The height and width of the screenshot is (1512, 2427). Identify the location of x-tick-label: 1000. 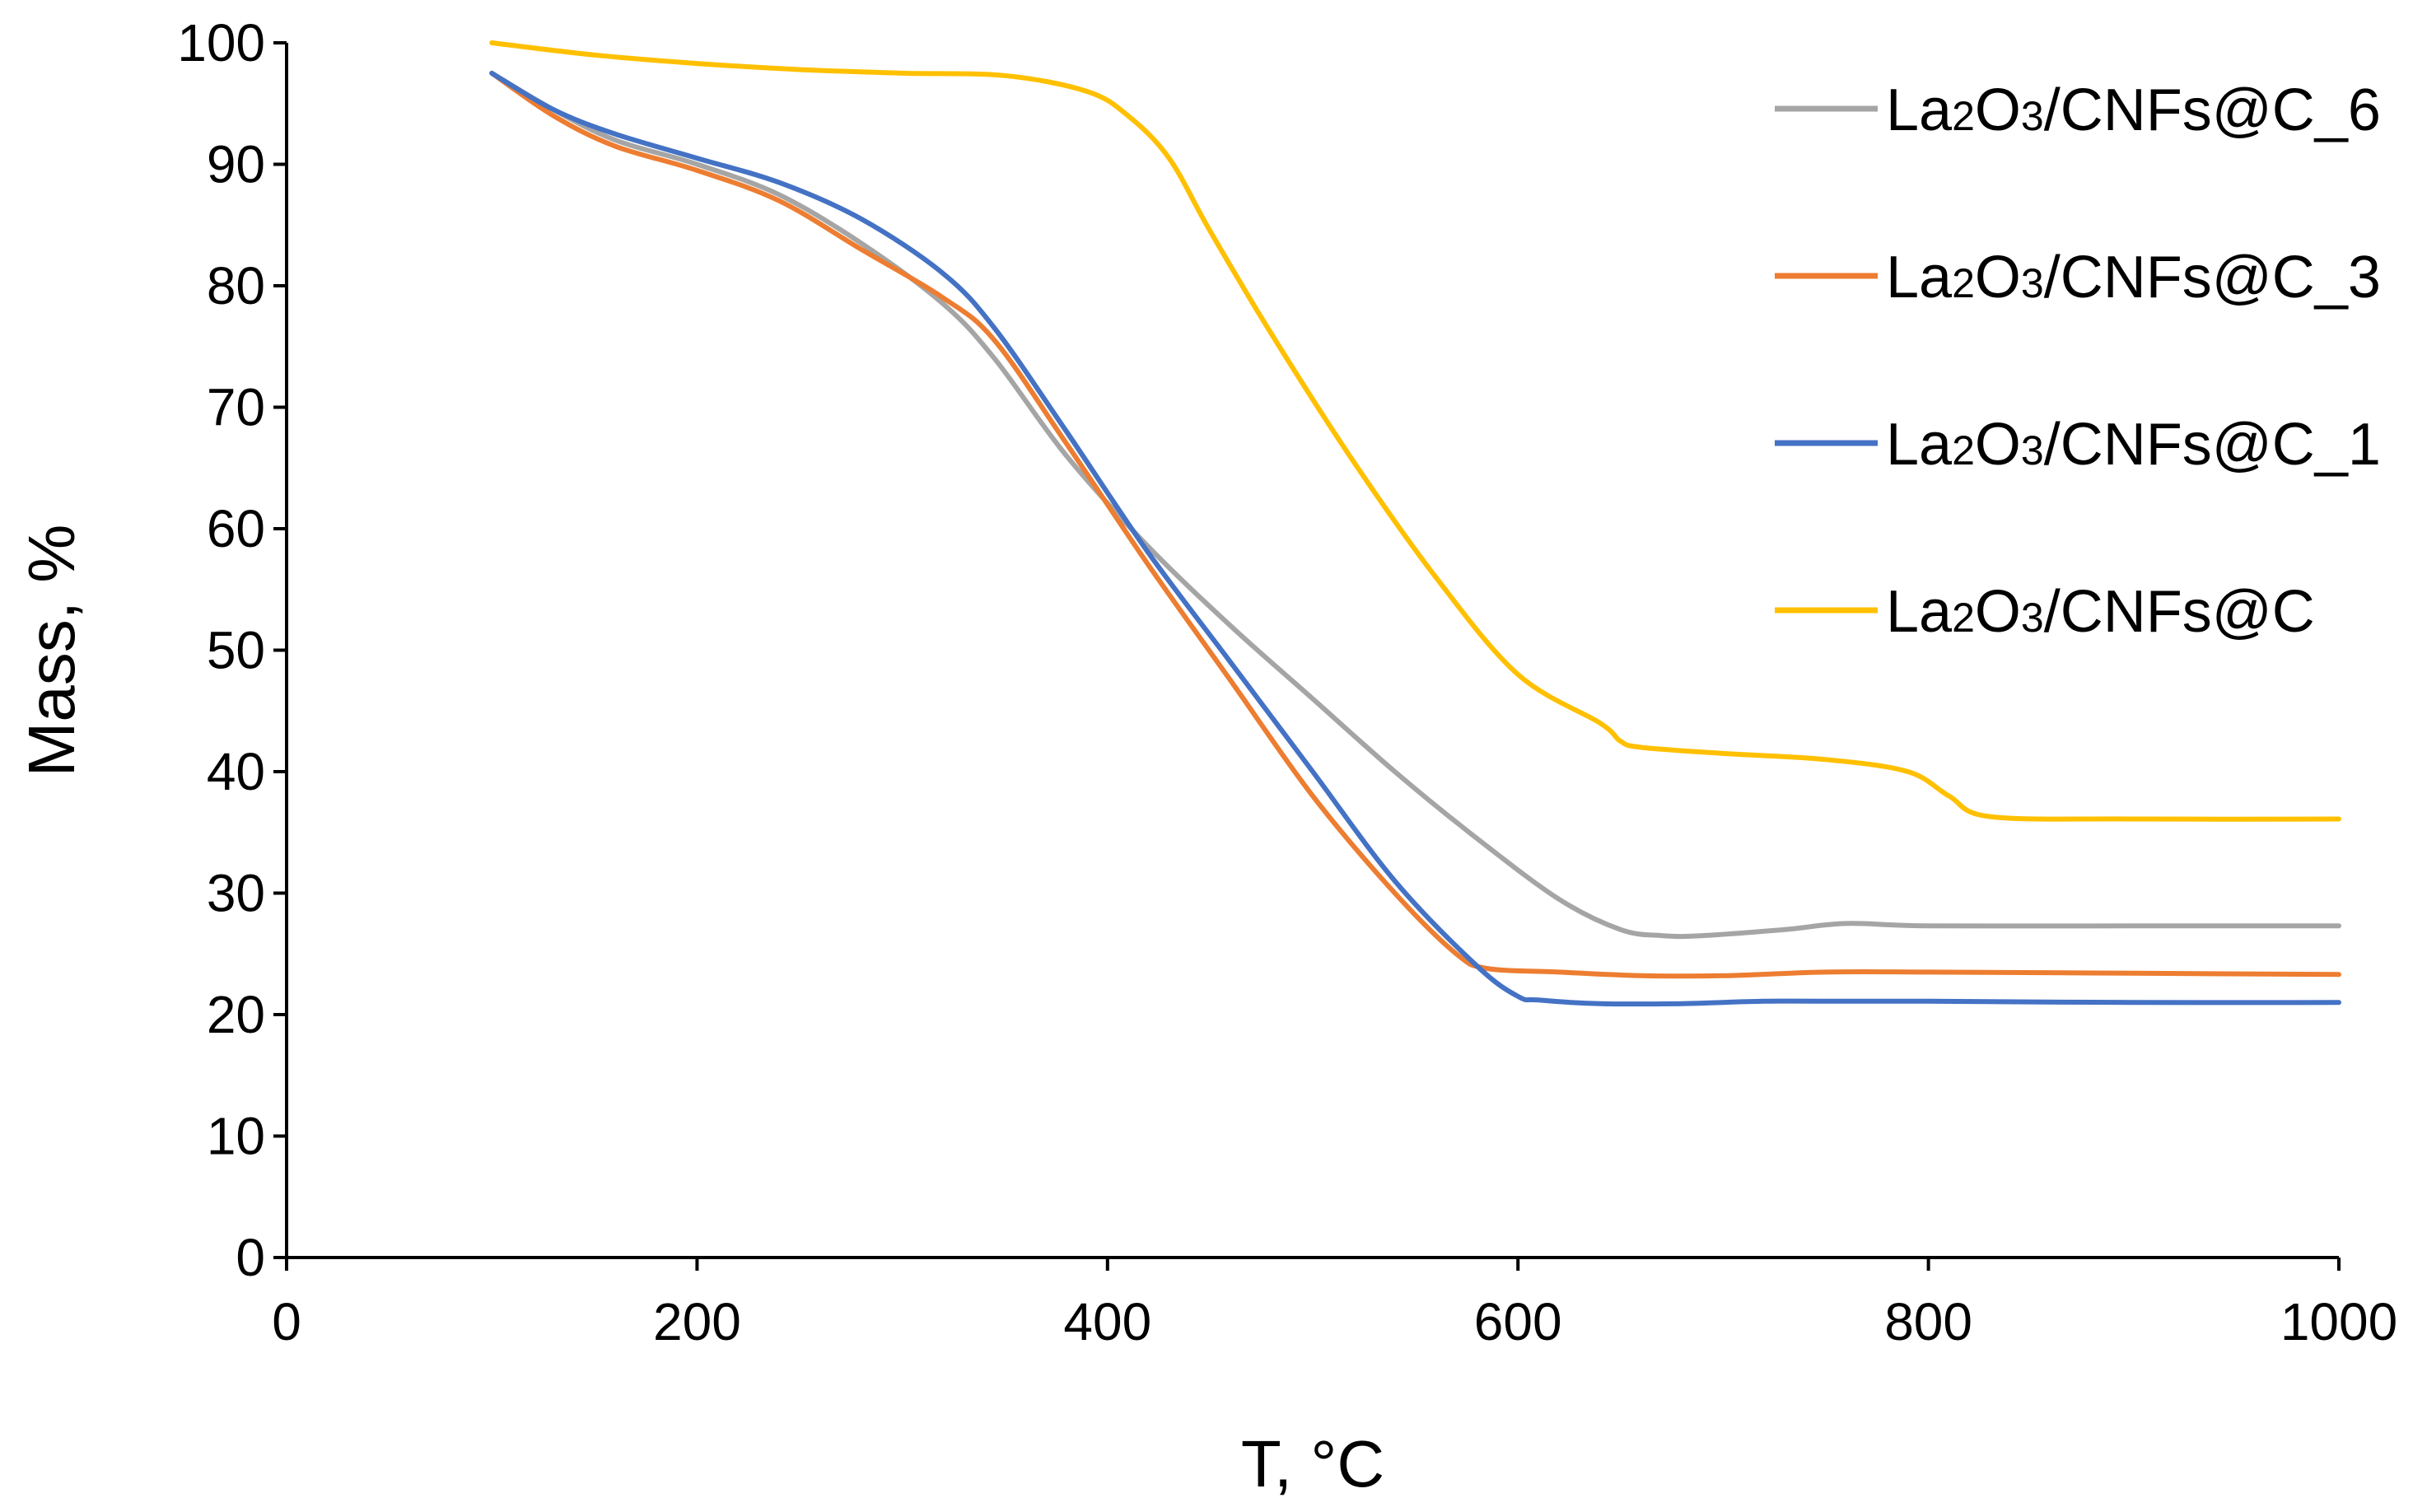
(2339, 1321).